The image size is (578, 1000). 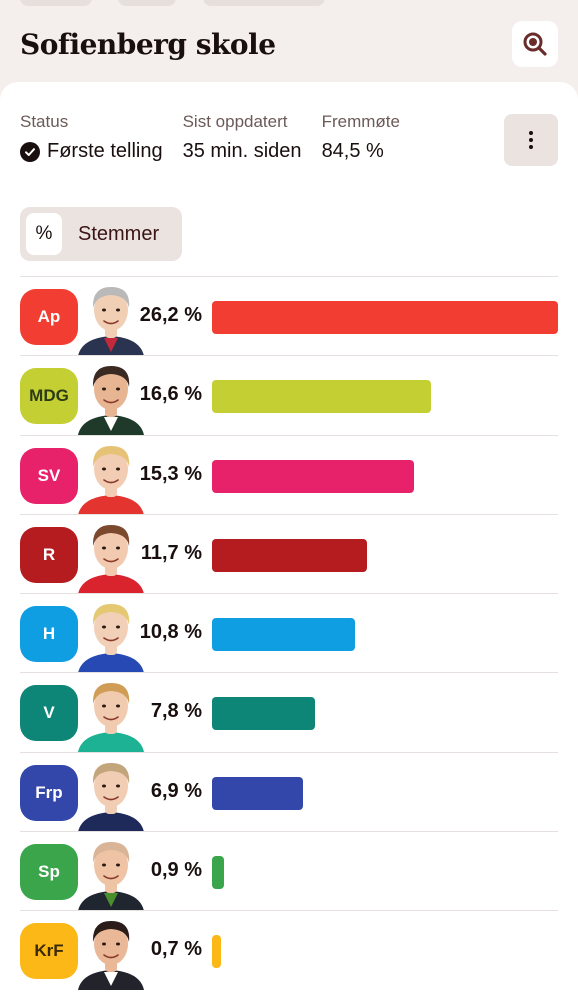 What do you see at coordinates (289, 44) in the screenshot?
I see `header: Sofienberg skole` at bounding box center [289, 44].